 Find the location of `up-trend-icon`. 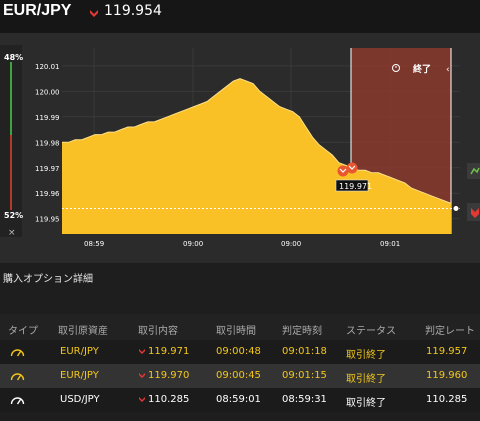

up-trend-icon is located at coordinates (475, 171).